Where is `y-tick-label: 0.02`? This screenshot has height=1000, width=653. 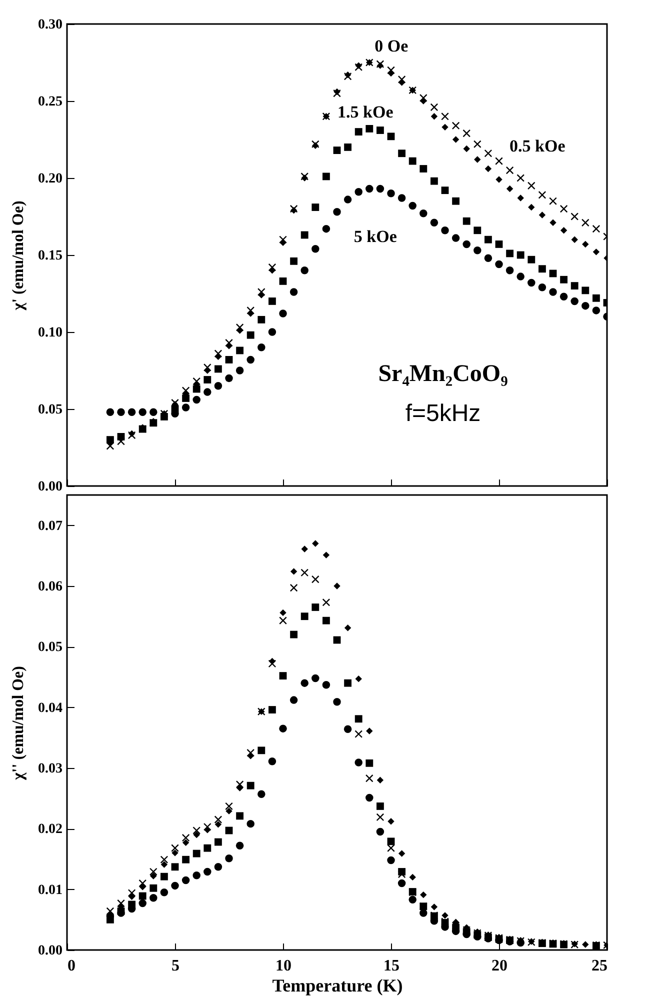 y-tick-label: 0.02 is located at coordinates (50, 830).